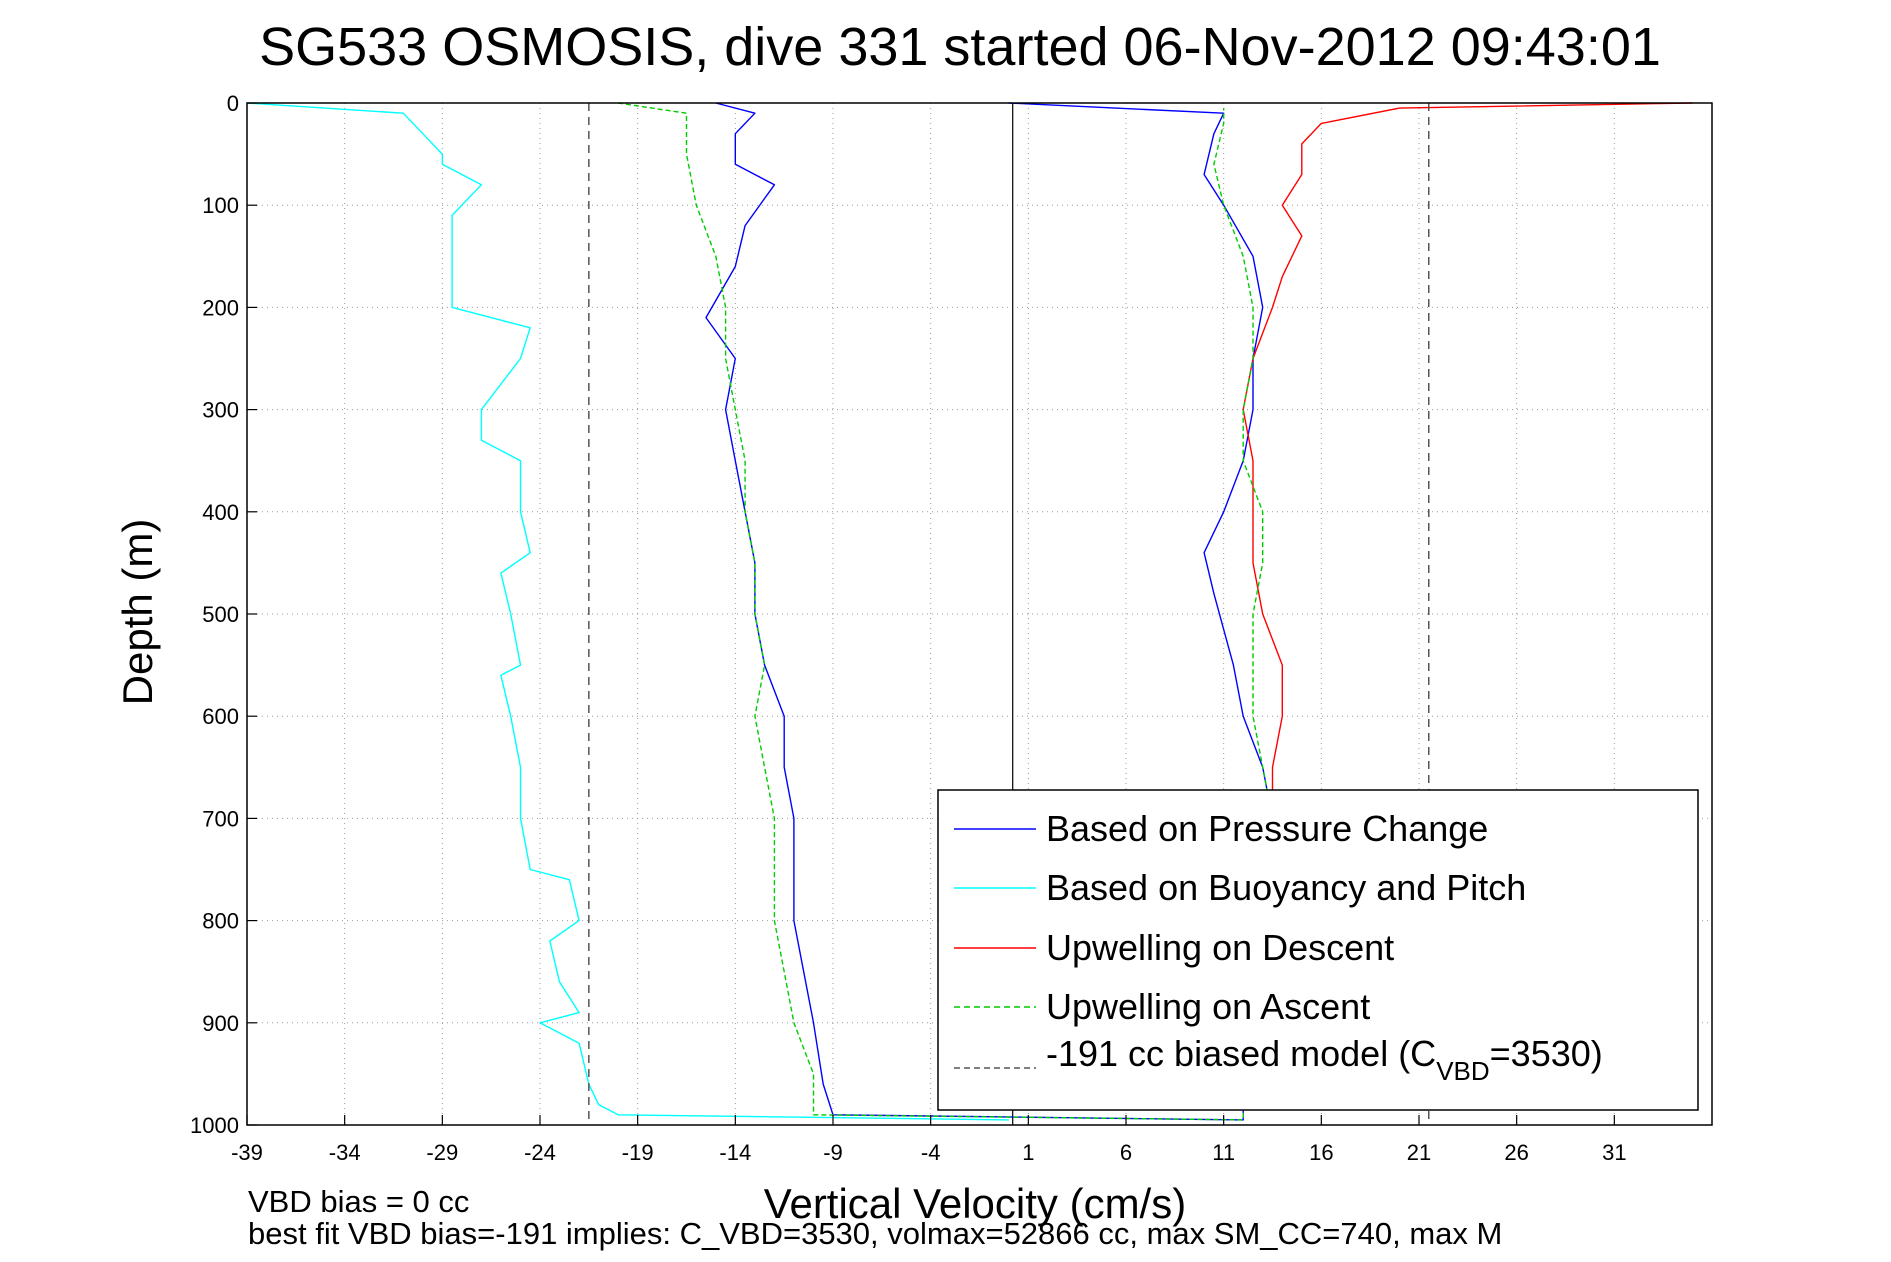 The width and height of the screenshot is (1891, 1262). Describe the element at coordinates (345, 1152) in the screenshot. I see `x-tick-label: -34` at that location.